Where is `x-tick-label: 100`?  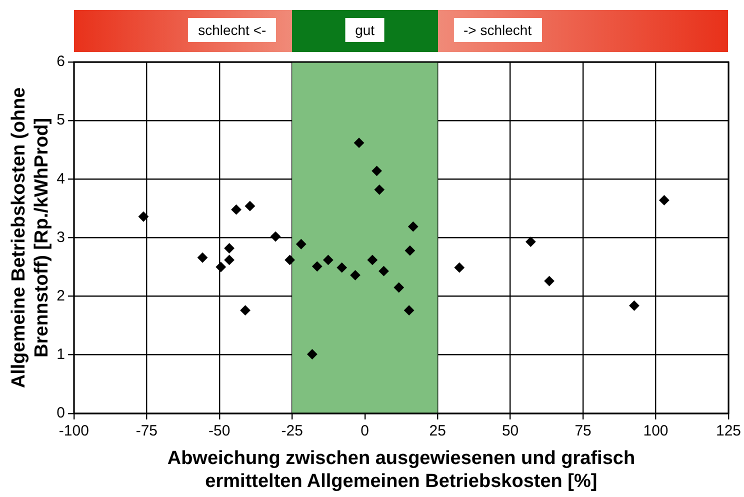
x-tick-label: 100 is located at coordinates (655, 431).